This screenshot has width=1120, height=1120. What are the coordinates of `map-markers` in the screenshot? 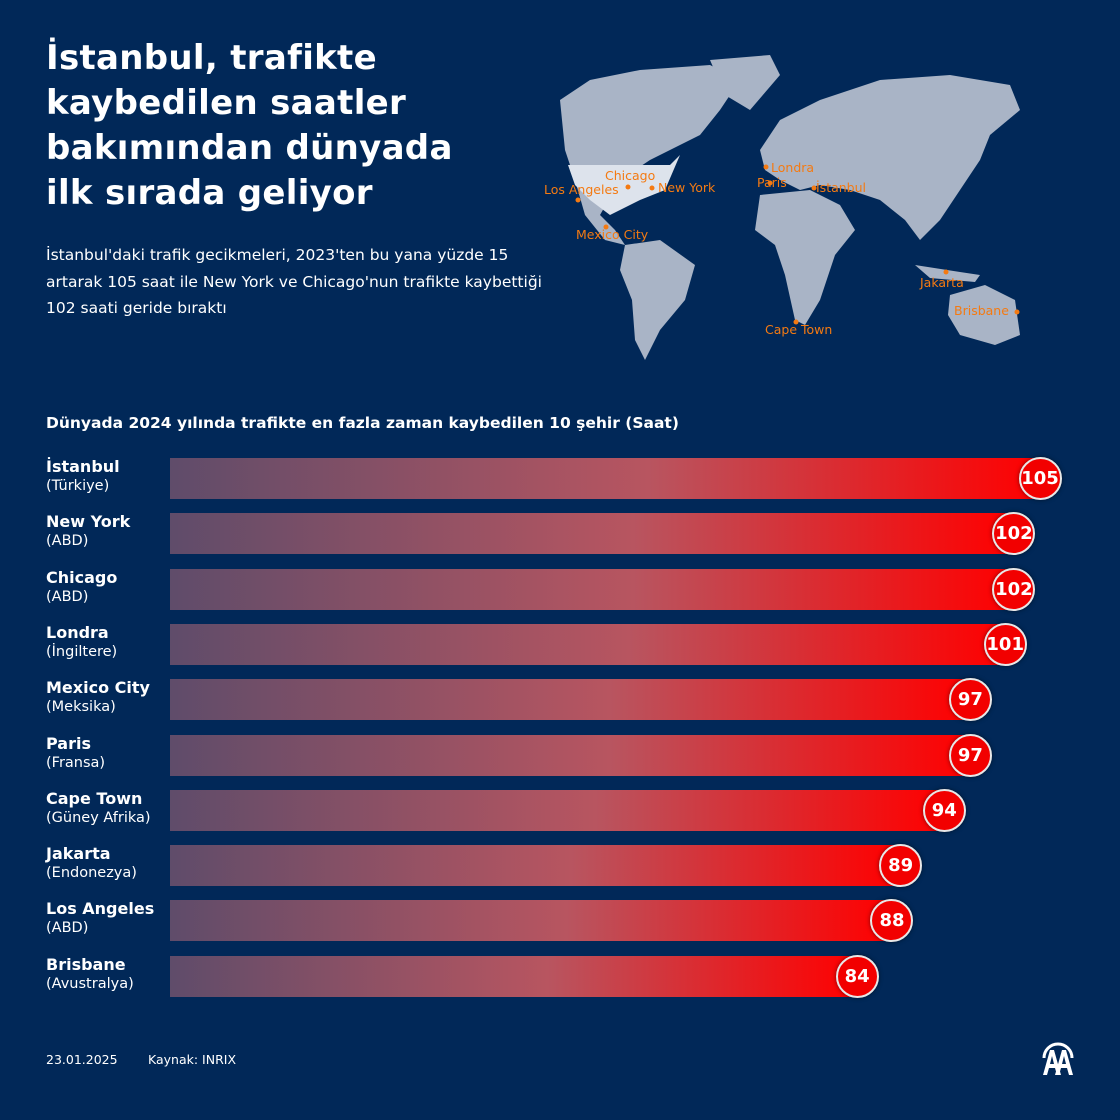 It's located at (797, 244).